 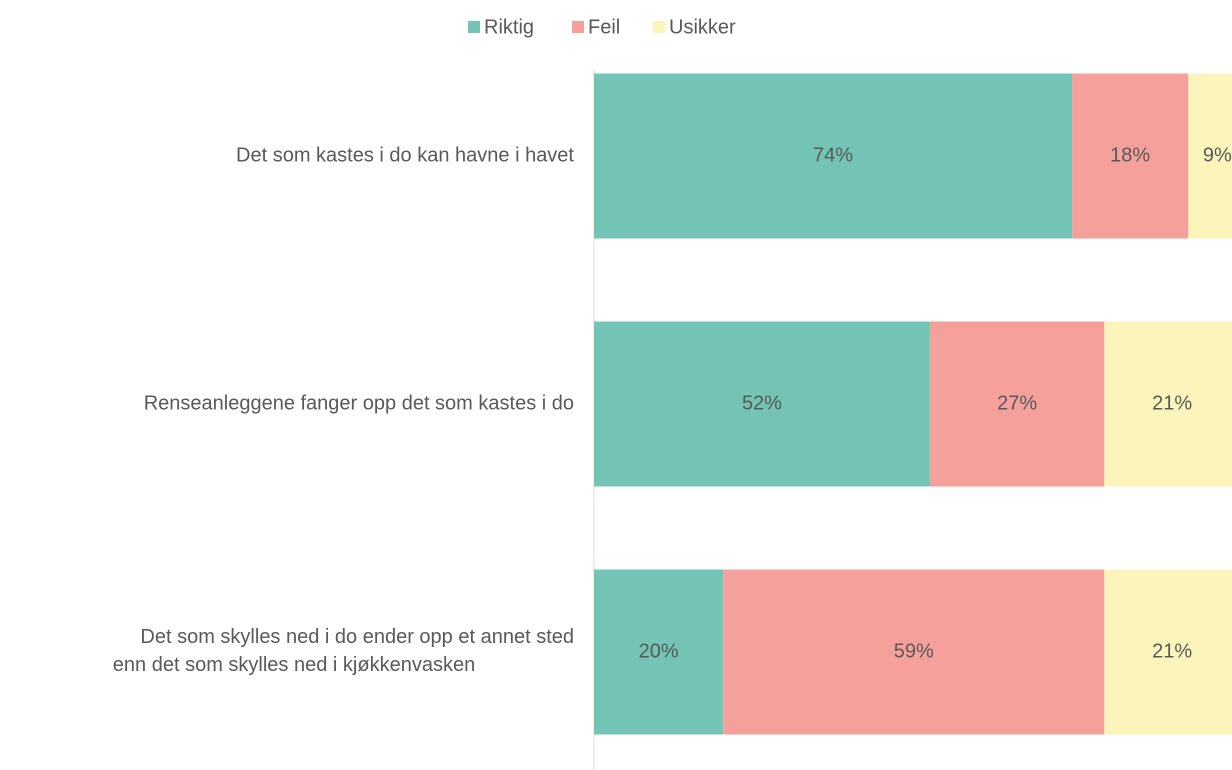 I want to click on value-label: 27%, so click(x=1017, y=403).